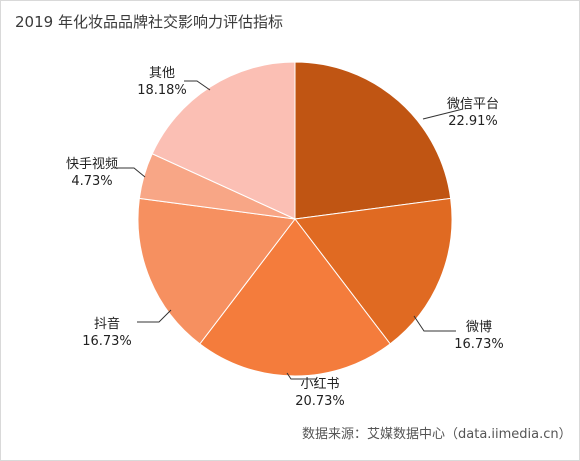 Image resolution: width=580 pixels, height=461 pixels. Describe the element at coordinates (149, 22) in the screenshot. I see `chart-title: 2019 年化妆品品牌社交影响力评估指标` at that location.